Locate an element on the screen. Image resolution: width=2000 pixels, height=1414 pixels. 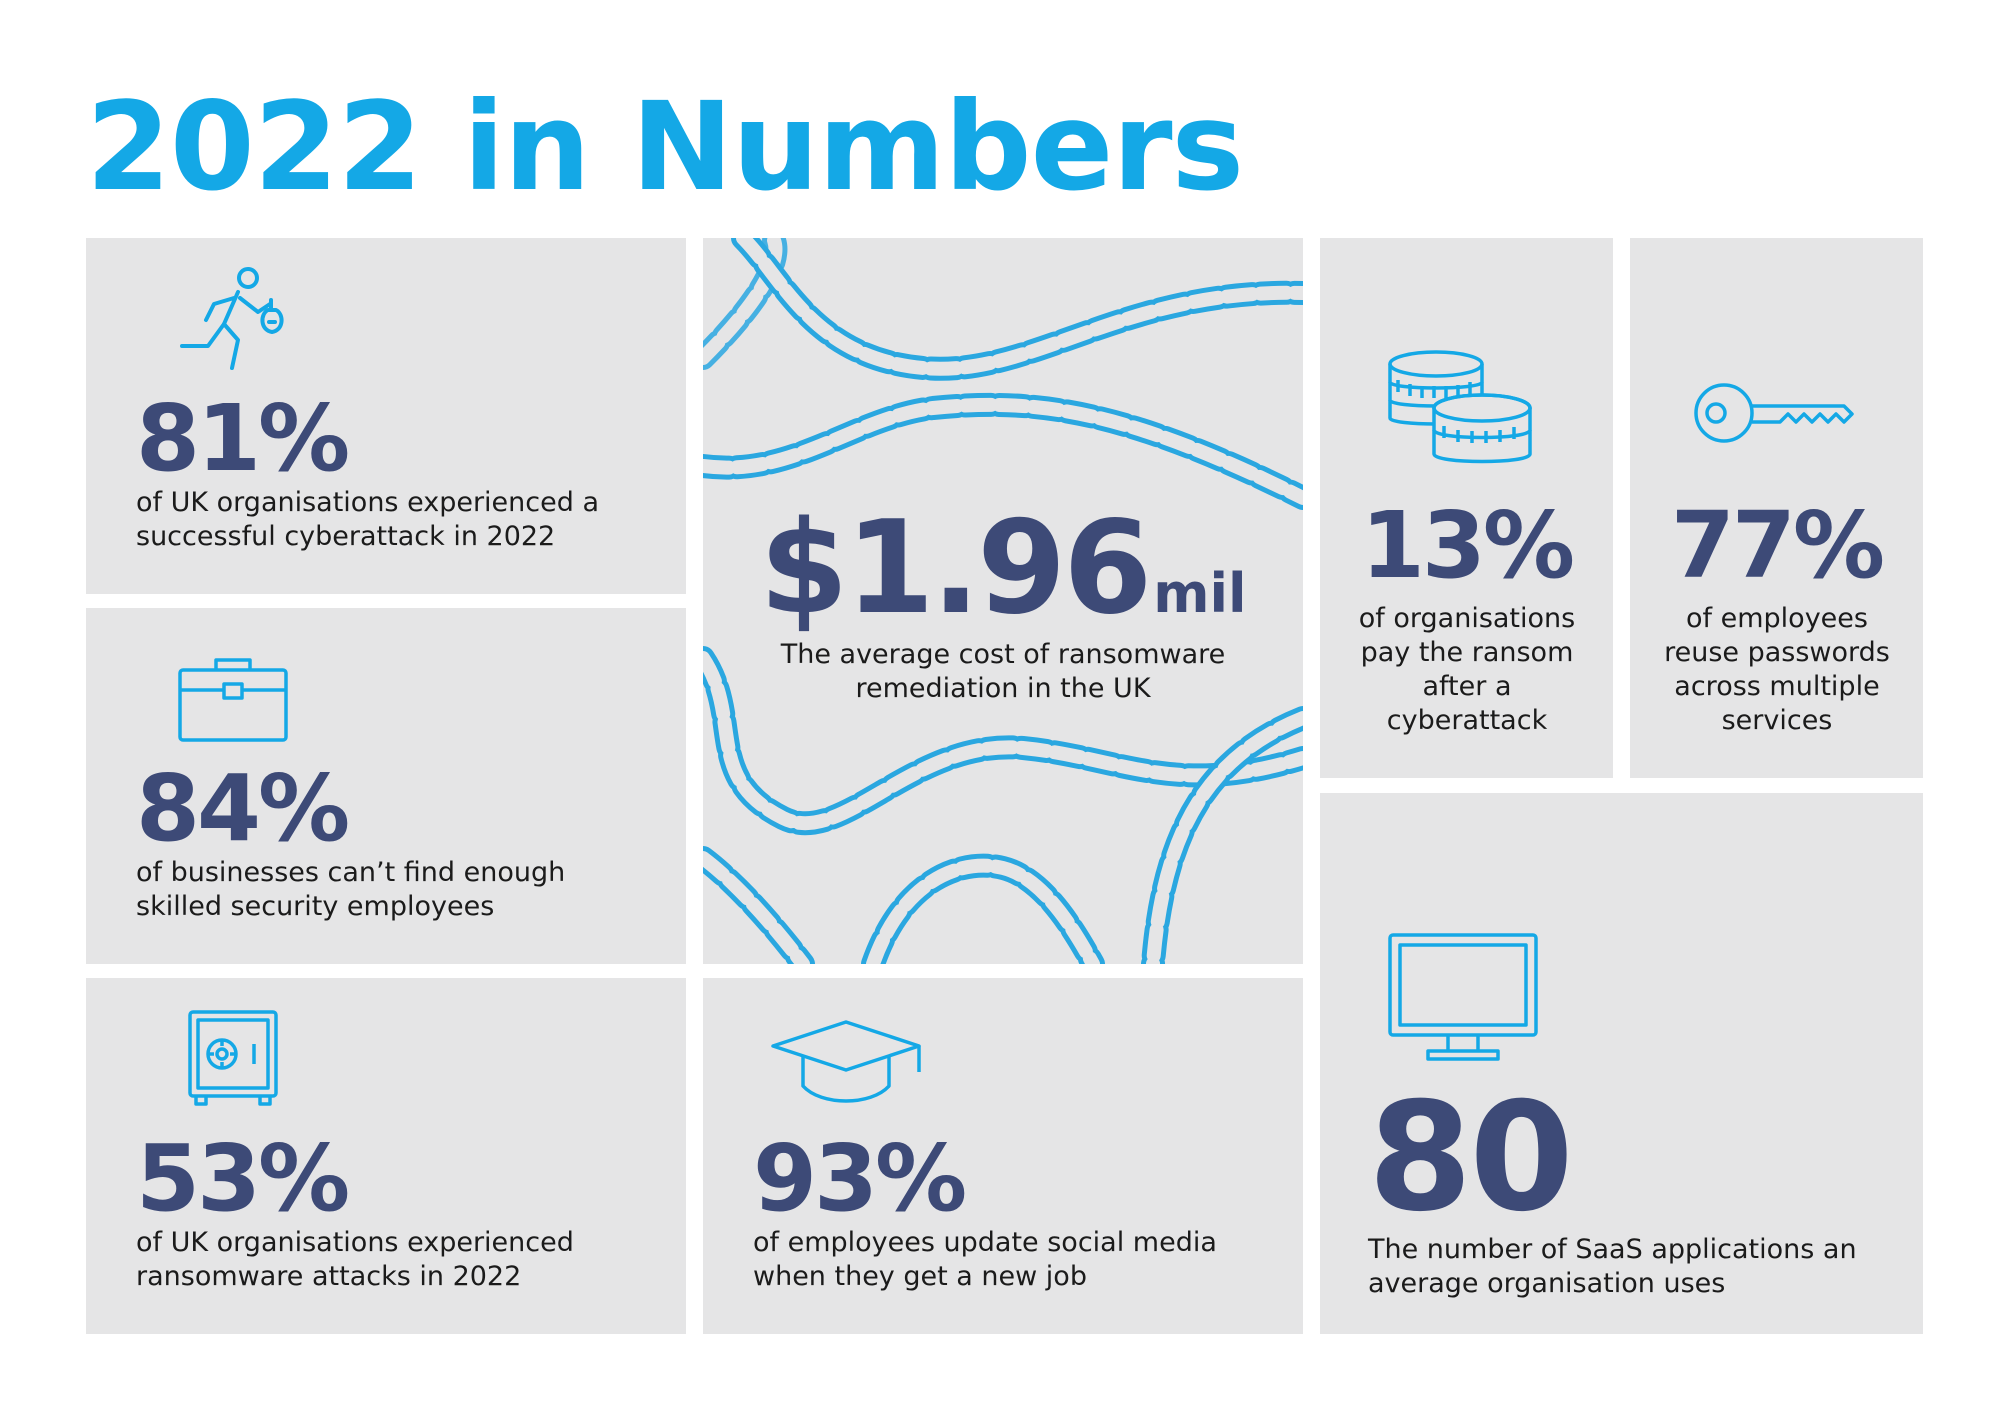
stat-value: 81% is located at coordinates (243, 438).